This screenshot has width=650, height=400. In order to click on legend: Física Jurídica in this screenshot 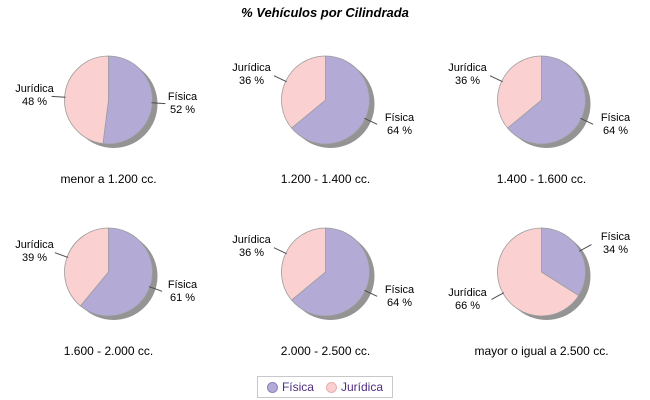, I will do `click(325, 387)`.